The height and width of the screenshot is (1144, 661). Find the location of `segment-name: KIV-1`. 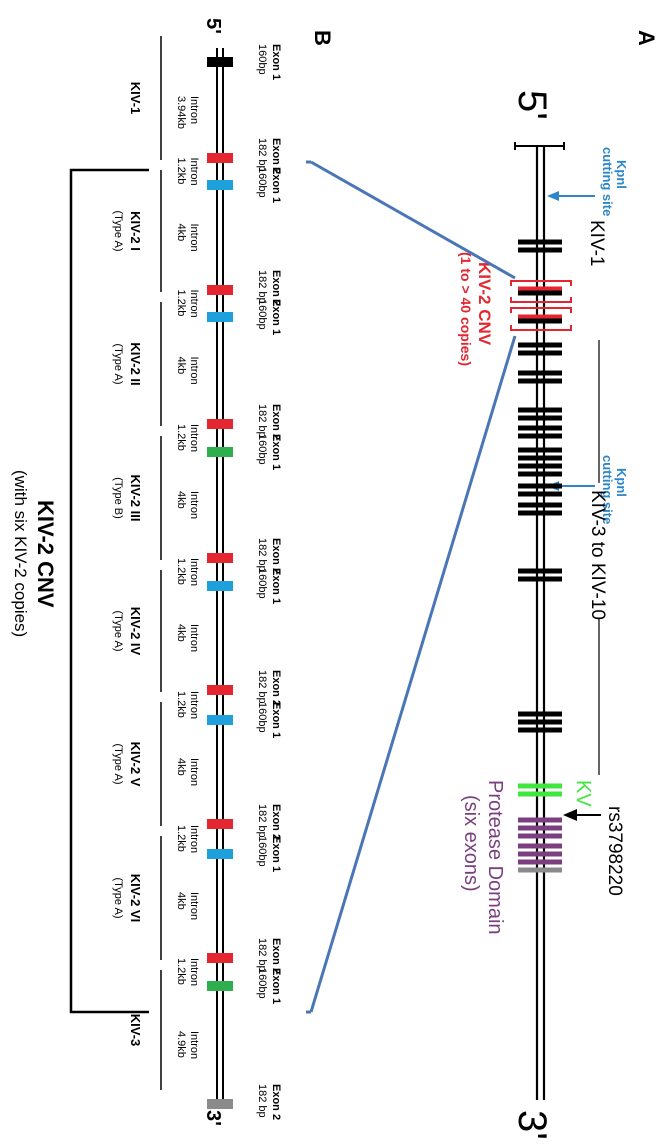

segment-name: KIV-1 is located at coordinates (135, 98).